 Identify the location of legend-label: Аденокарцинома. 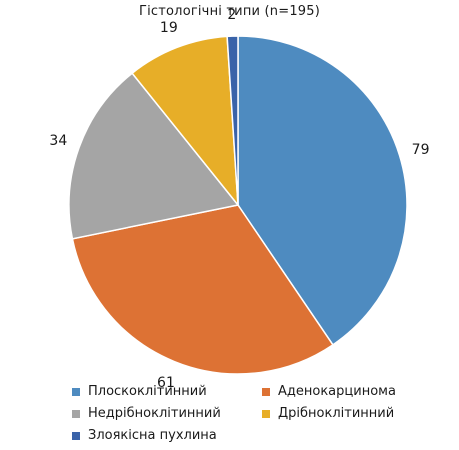
(337, 391).